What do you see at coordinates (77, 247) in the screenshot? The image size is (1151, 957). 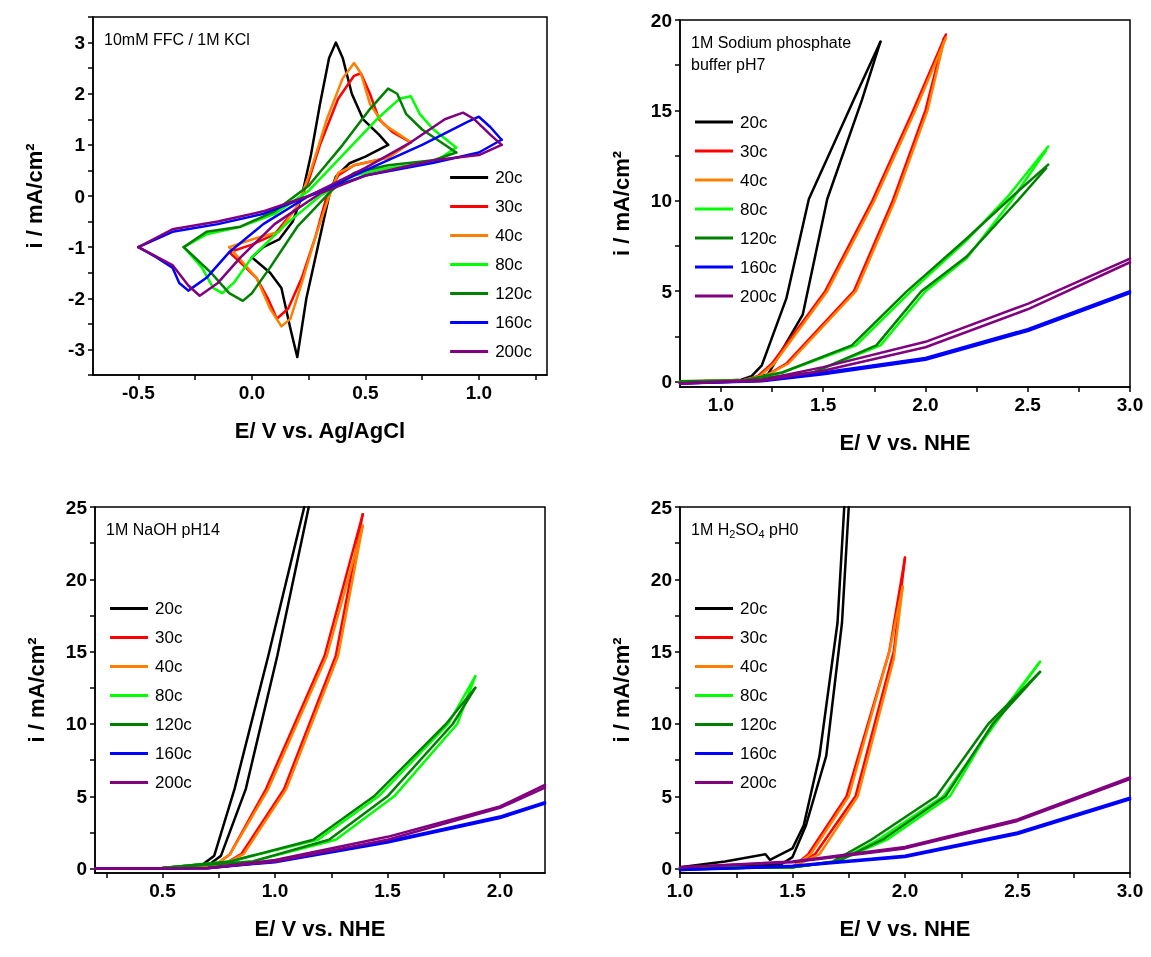 I see `y-tick-label: -1` at bounding box center [77, 247].